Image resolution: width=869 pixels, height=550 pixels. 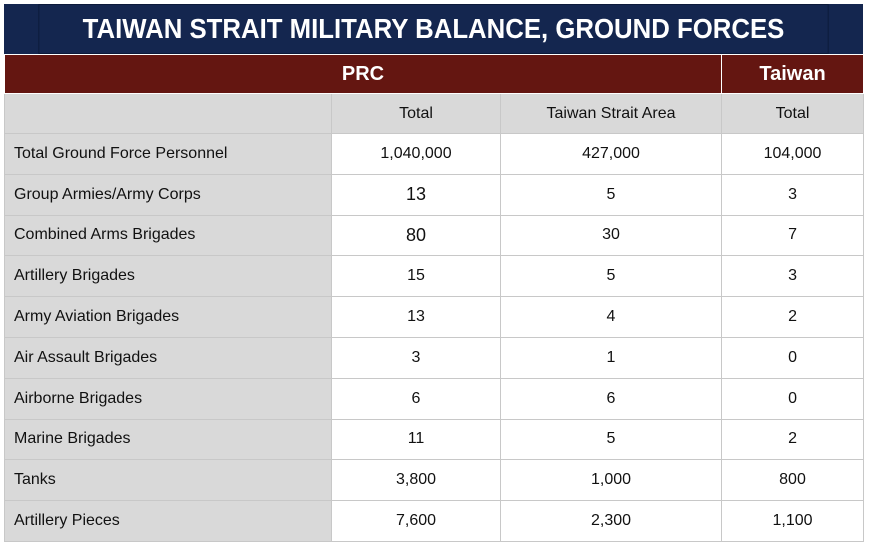 I want to click on row-label: Airborne Brigades, so click(x=168, y=398).